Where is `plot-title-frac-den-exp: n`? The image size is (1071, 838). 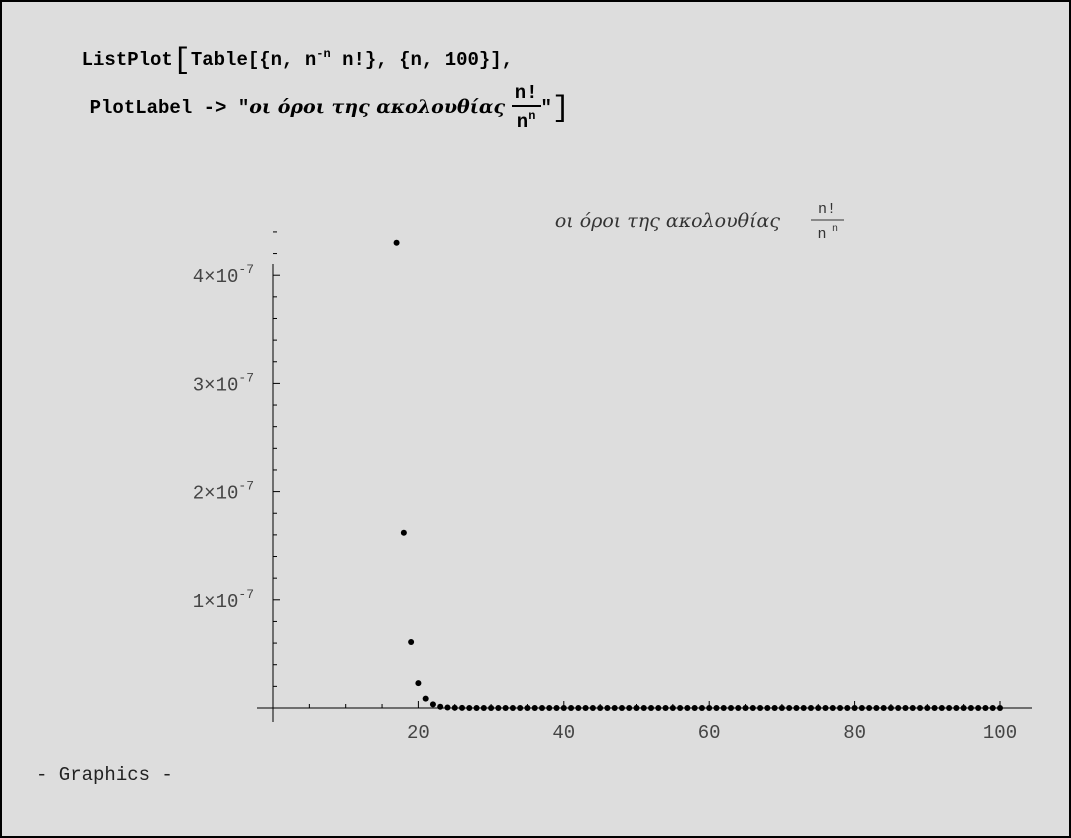 plot-title-frac-den-exp: n is located at coordinates (835, 229).